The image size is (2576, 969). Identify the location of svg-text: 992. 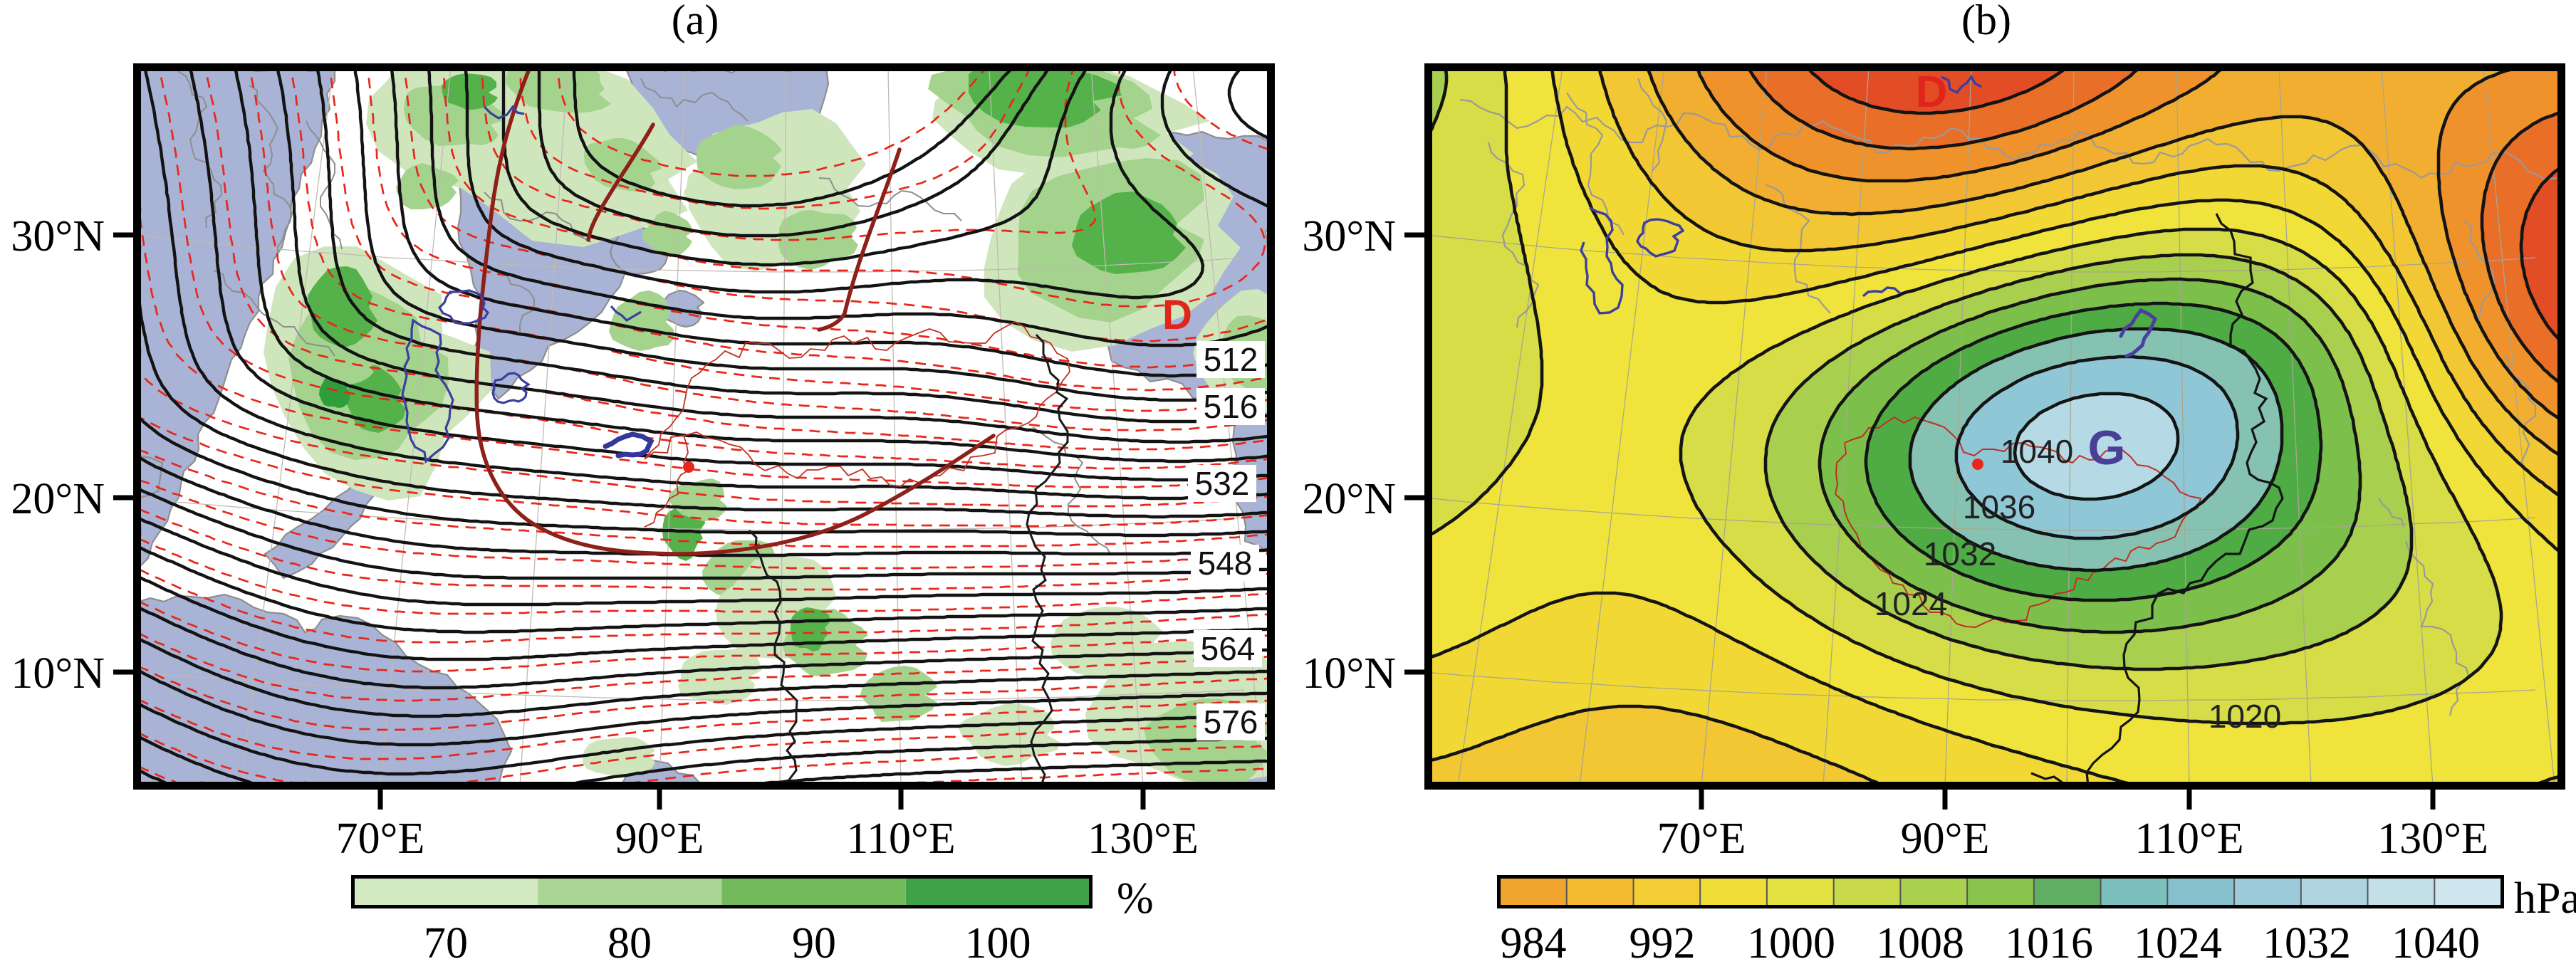
(1662, 942).